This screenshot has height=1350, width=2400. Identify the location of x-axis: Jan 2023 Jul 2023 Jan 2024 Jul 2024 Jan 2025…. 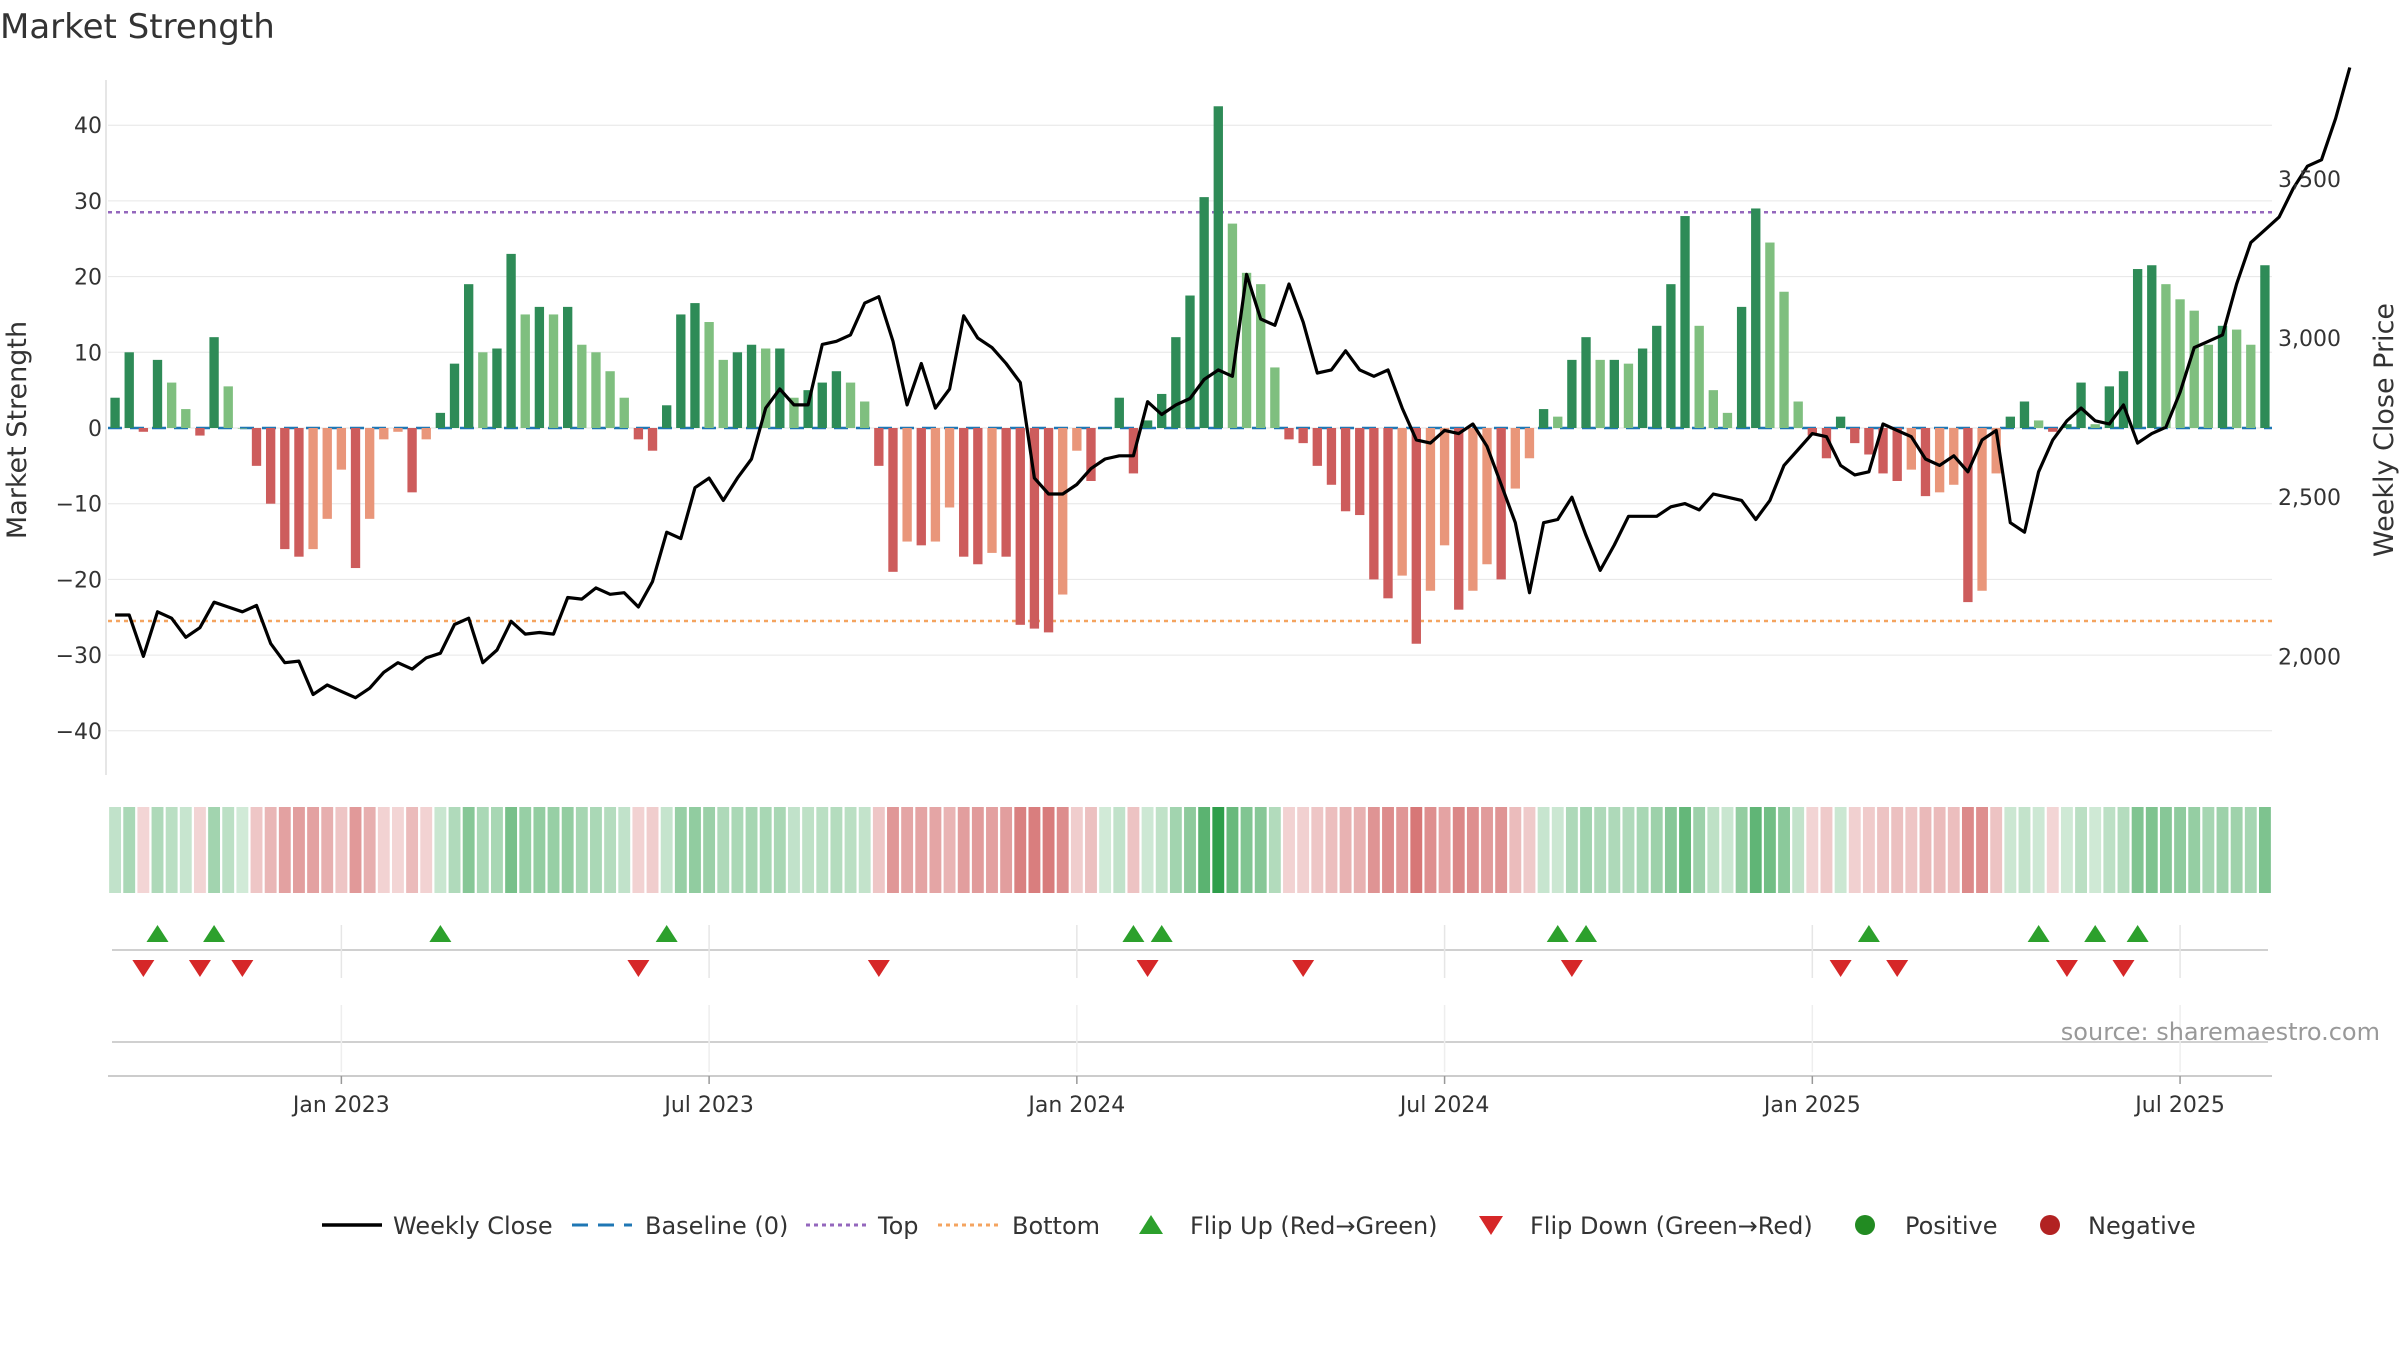
(1190, 1096).